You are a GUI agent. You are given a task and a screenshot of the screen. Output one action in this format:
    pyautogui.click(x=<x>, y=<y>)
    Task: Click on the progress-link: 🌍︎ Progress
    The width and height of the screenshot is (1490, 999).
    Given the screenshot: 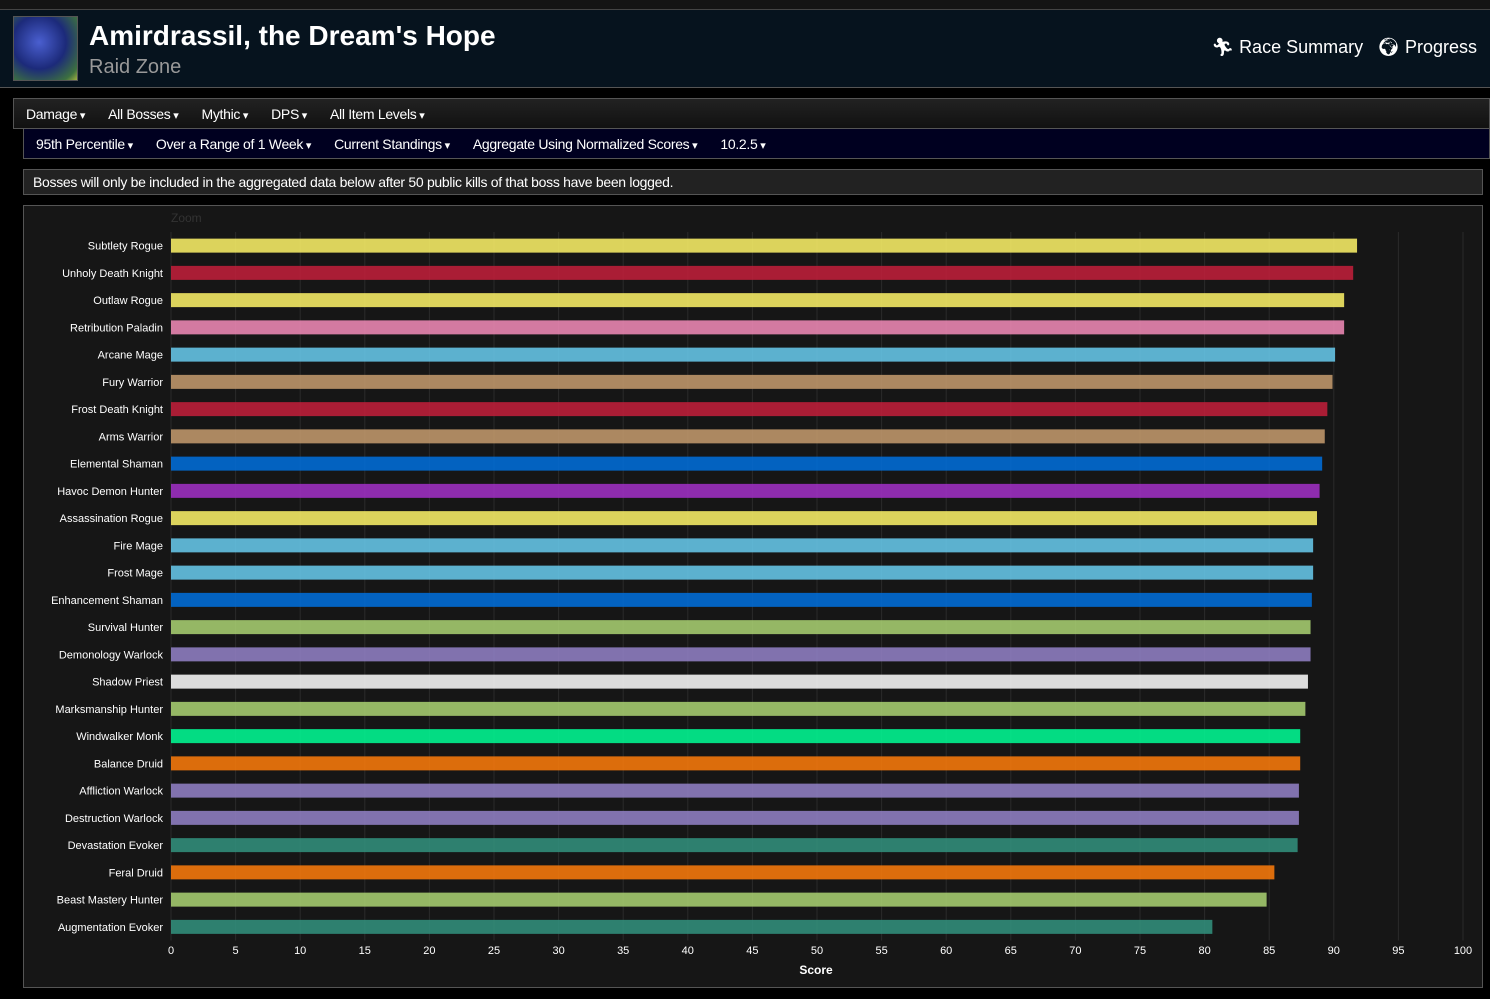 What is the action you would take?
    pyautogui.click(x=1427, y=47)
    